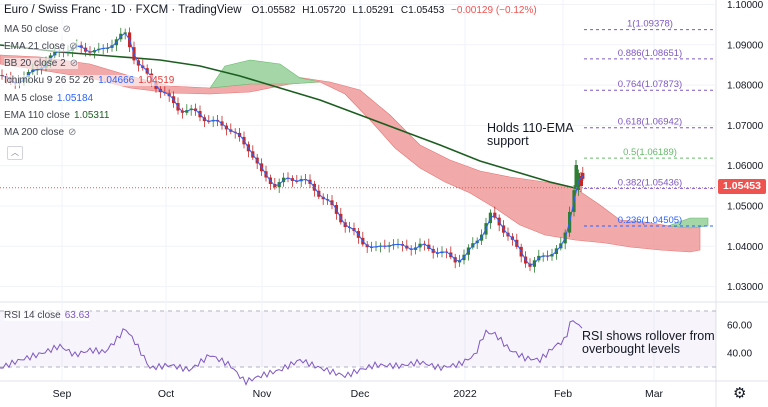  What do you see at coordinates (745, 45) in the screenshot?
I see `price-axis-label: 1.09000` at bounding box center [745, 45].